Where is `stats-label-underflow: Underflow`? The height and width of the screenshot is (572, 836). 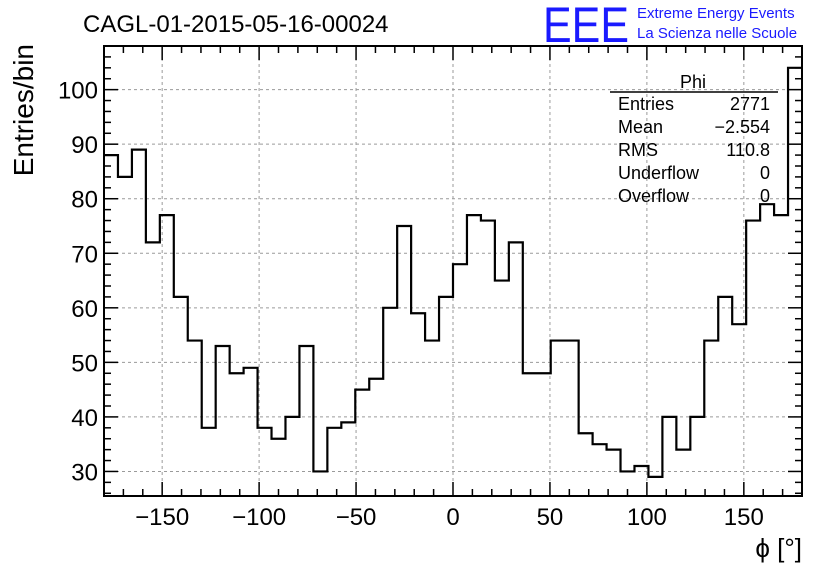
stats-label-underflow: Underflow is located at coordinates (659, 173).